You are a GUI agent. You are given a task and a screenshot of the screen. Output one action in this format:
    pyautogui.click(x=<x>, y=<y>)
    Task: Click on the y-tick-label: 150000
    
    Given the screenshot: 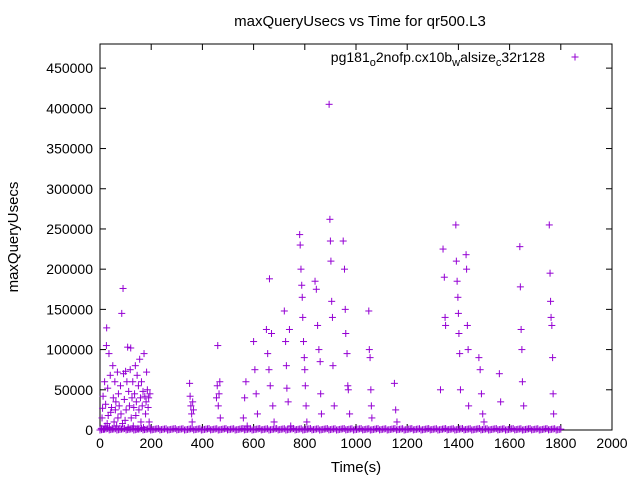 What is the action you would take?
    pyautogui.click(x=69, y=309)
    